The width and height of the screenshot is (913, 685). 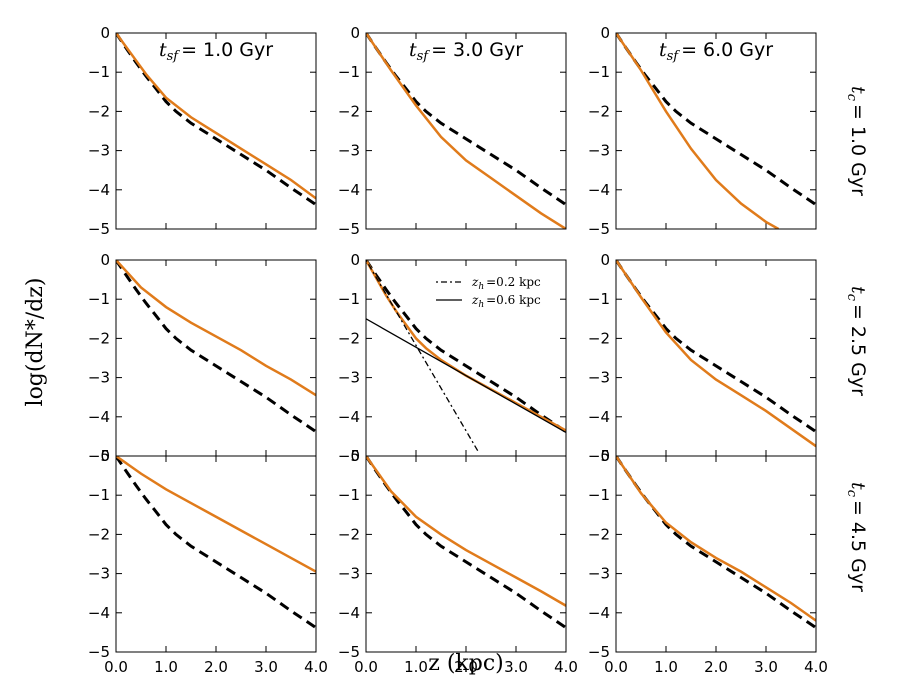 I want to click on x-tick-label: 2.0, so click(x=466, y=667).